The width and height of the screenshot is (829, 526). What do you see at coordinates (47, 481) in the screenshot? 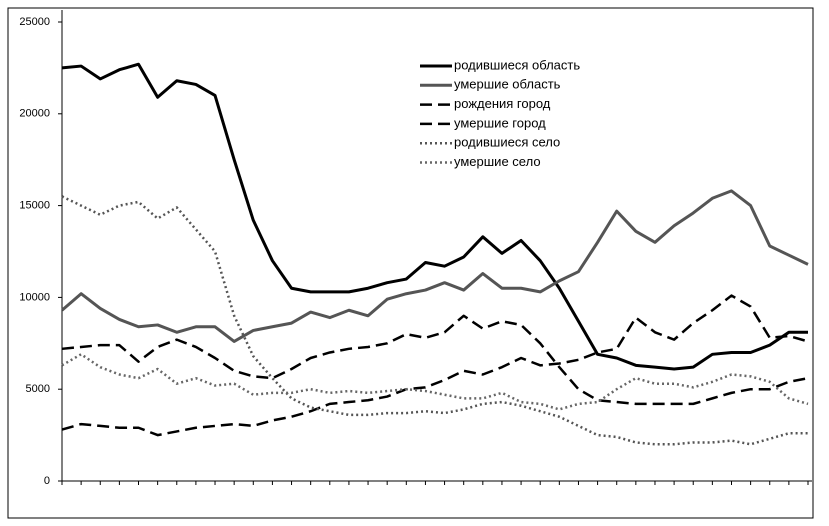
I see `y-tick-label: 0` at bounding box center [47, 481].